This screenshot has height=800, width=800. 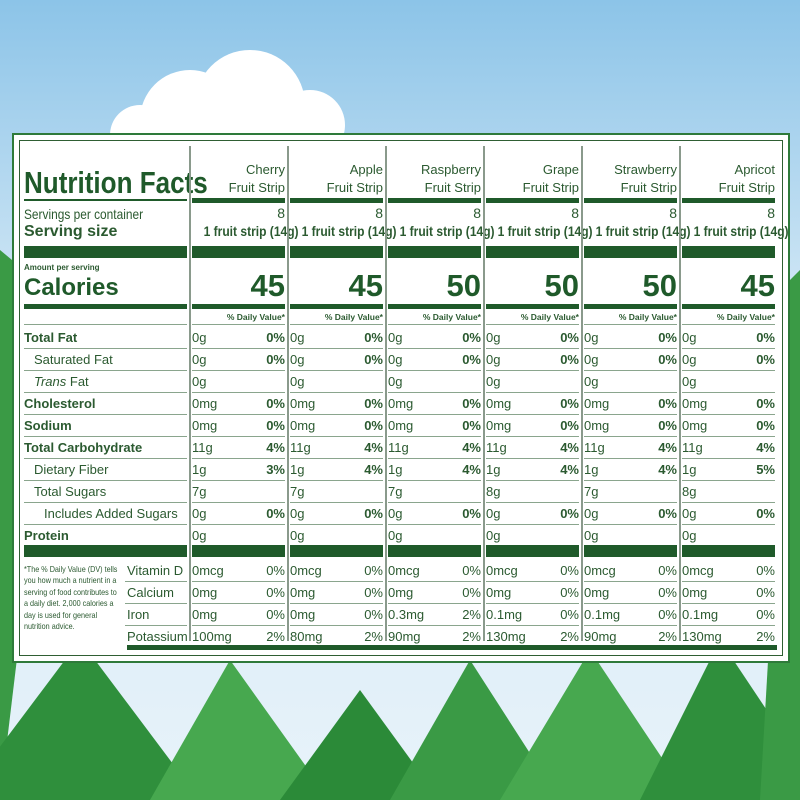 What do you see at coordinates (50, 381) in the screenshot?
I see `trans-italic: Trans` at bounding box center [50, 381].